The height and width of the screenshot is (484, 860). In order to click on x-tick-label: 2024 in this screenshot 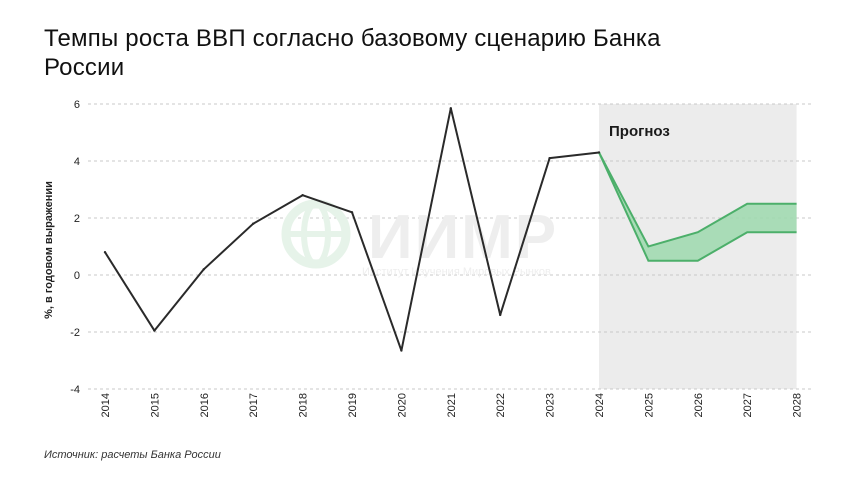, I will do `click(600, 405)`.